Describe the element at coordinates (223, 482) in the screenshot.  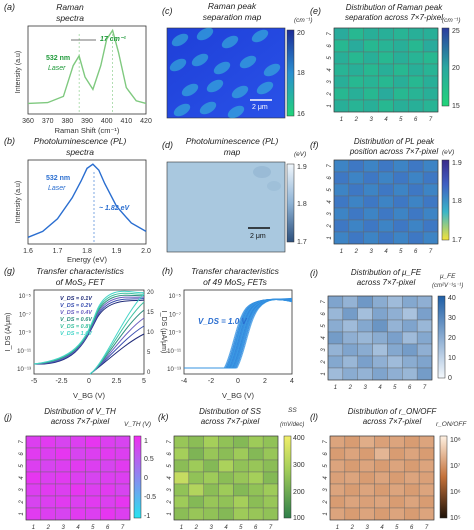
I see `heatmap-k-cells: 1 1 2 2 3 3 4 4 5 5 6 6 7 7` at that location.